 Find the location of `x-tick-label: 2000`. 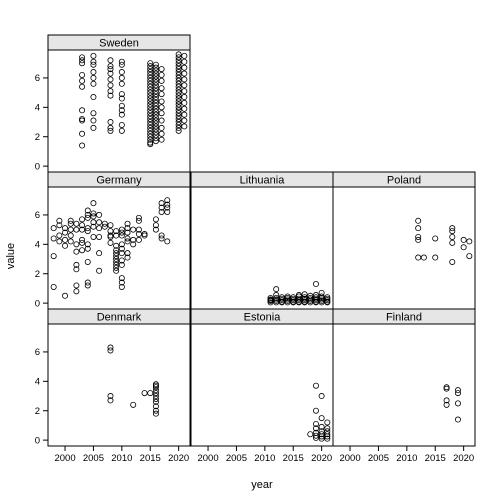

x-tick-label: 2000 is located at coordinates (349, 458).